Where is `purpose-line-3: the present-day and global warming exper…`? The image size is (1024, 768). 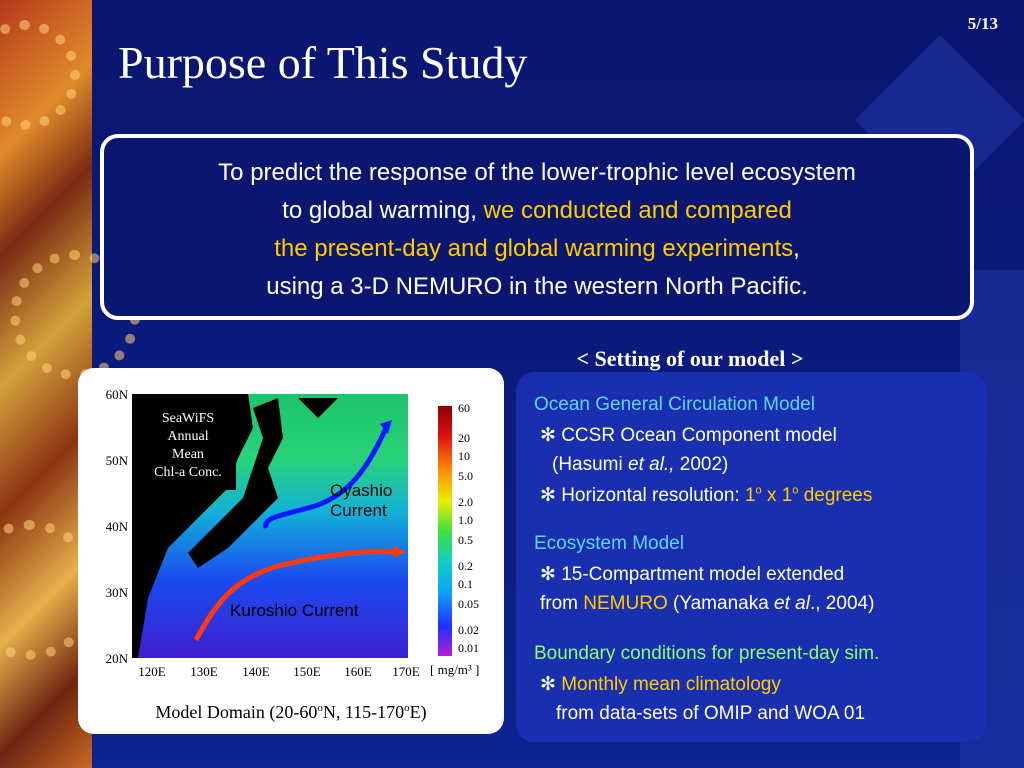 purpose-line-3: the present-day and global warming exper… is located at coordinates (537, 248).